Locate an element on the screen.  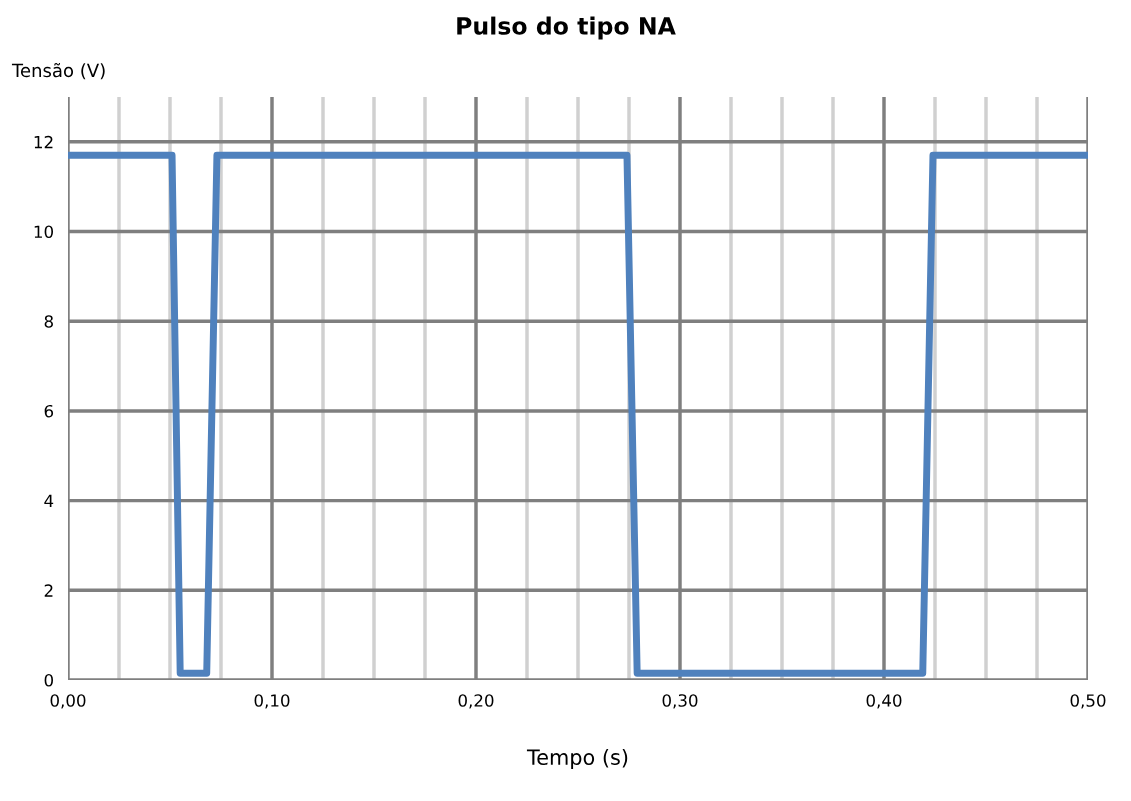
y-tick-label: 4 is located at coordinates (49, 500).